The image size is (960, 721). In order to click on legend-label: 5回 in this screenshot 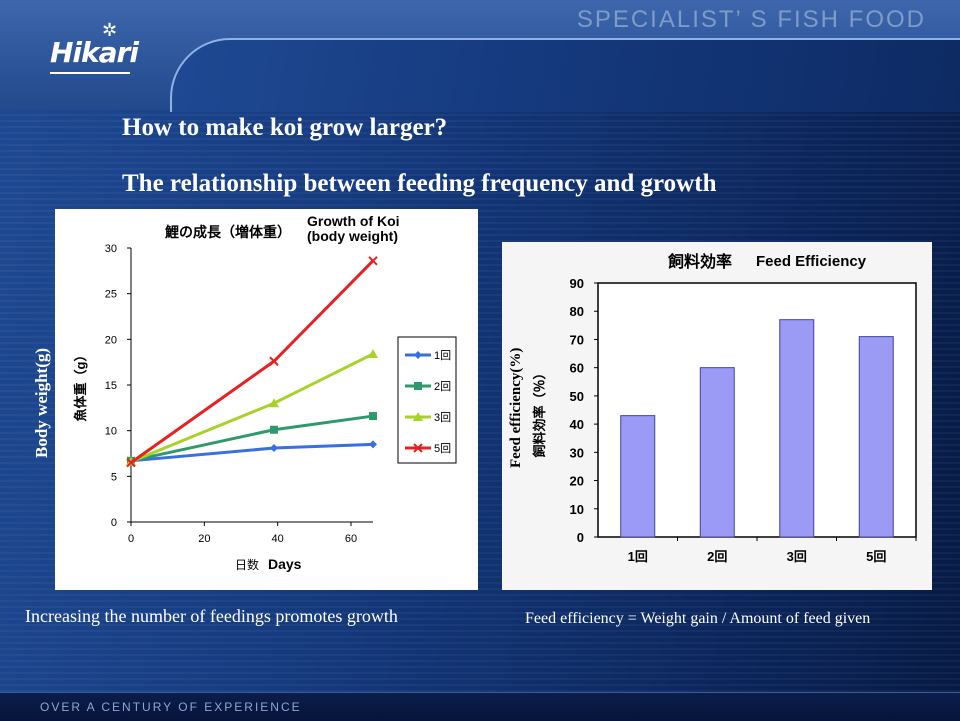, I will do `click(442, 448)`.